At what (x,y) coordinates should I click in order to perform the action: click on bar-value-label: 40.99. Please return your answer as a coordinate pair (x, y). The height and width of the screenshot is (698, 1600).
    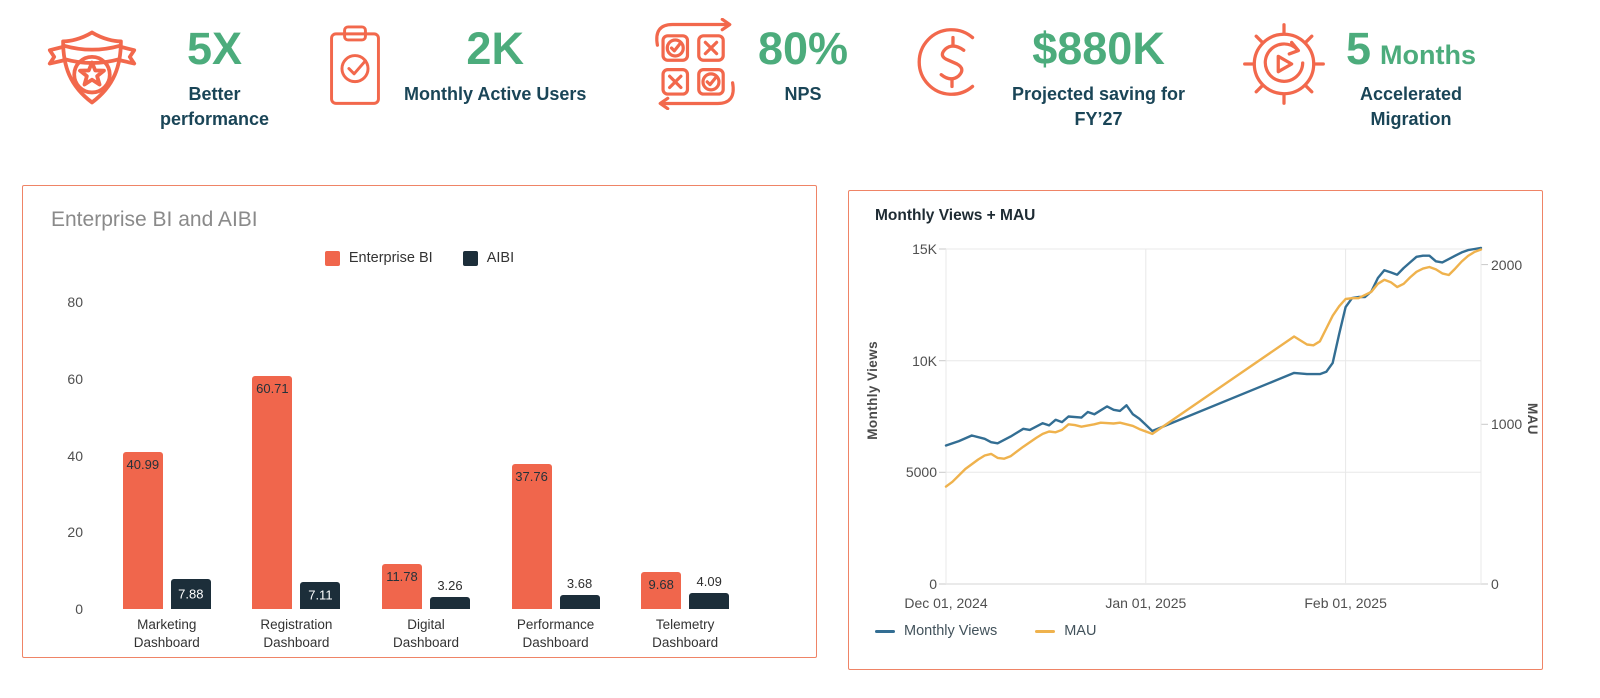
    Looking at the image, I should click on (143, 464).